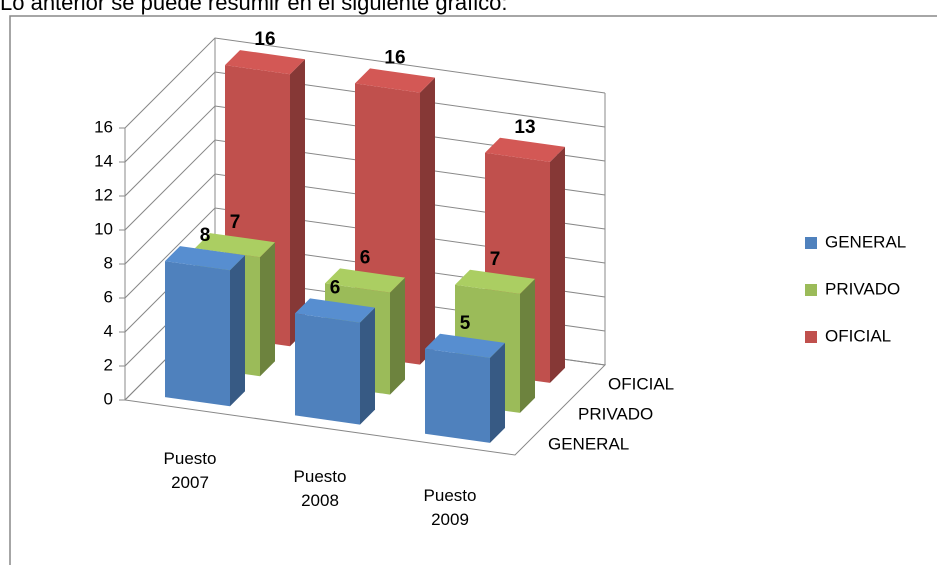 The image size is (937, 565). Describe the element at coordinates (108, 262) in the screenshot. I see `y-tick-label: 8` at that location.